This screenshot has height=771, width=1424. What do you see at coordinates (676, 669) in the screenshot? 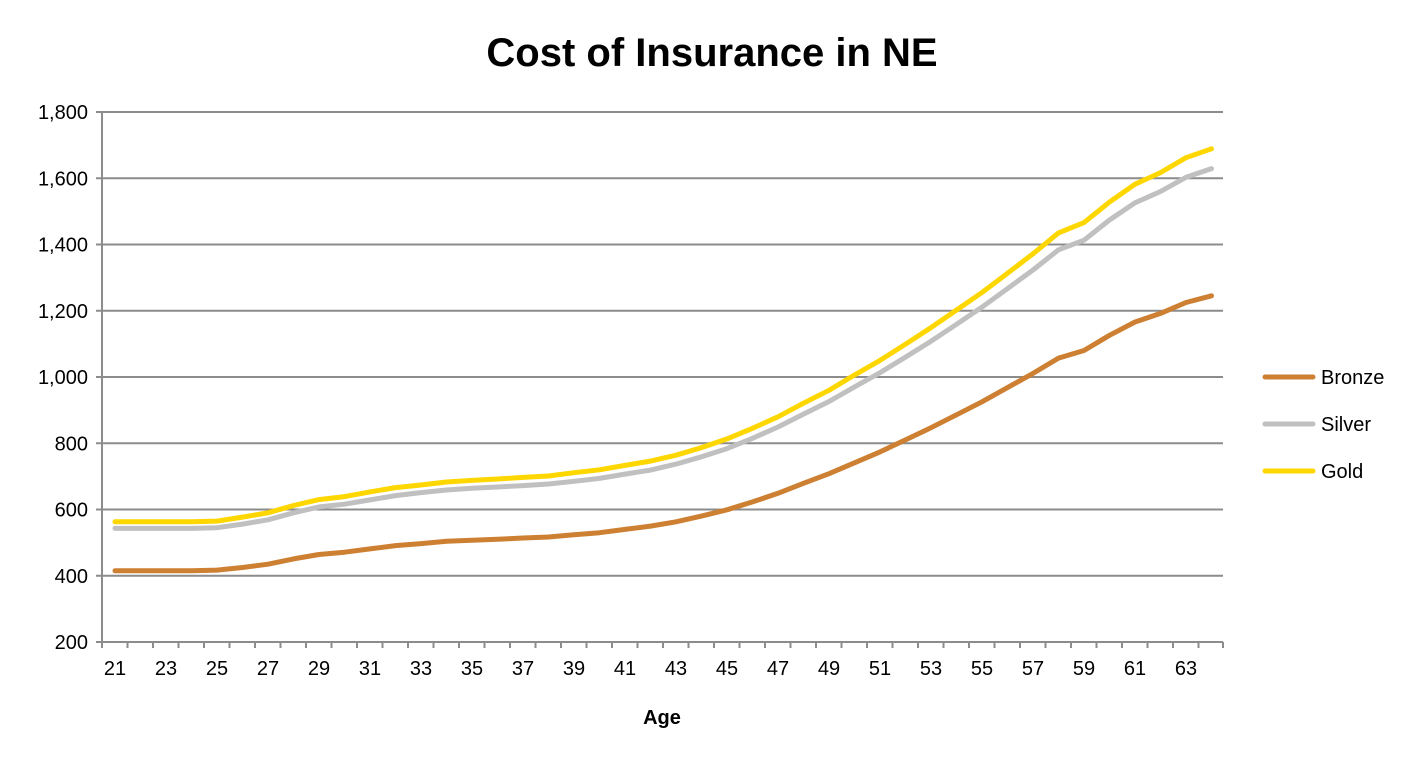
I see `x-tick-label: 43` at bounding box center [676, 669].